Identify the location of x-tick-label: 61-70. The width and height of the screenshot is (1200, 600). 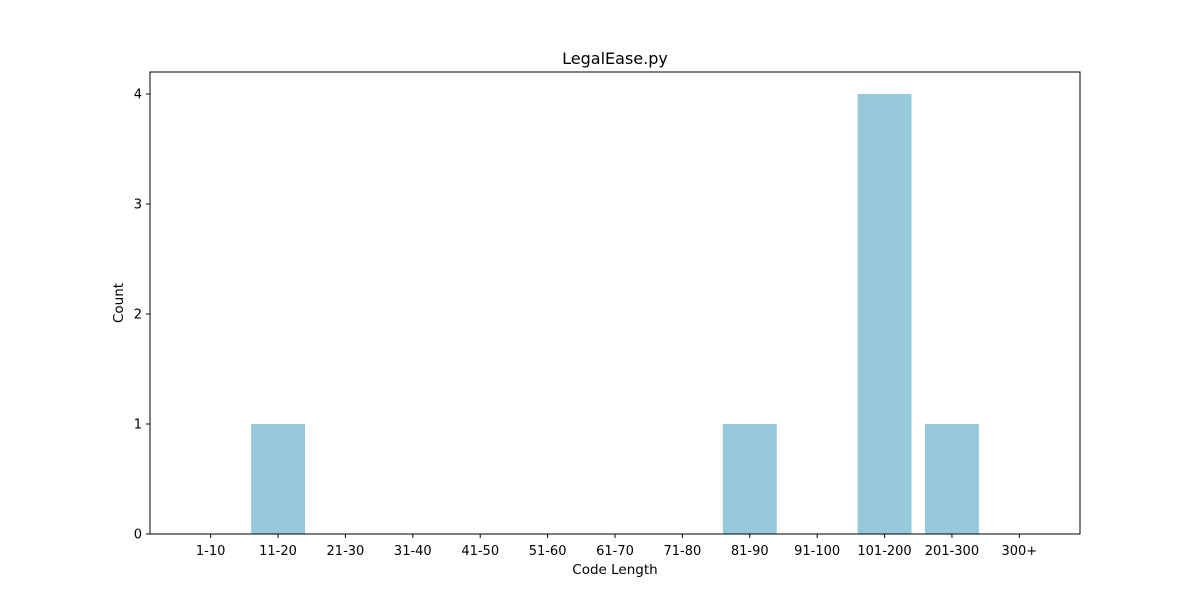
(615, 551).